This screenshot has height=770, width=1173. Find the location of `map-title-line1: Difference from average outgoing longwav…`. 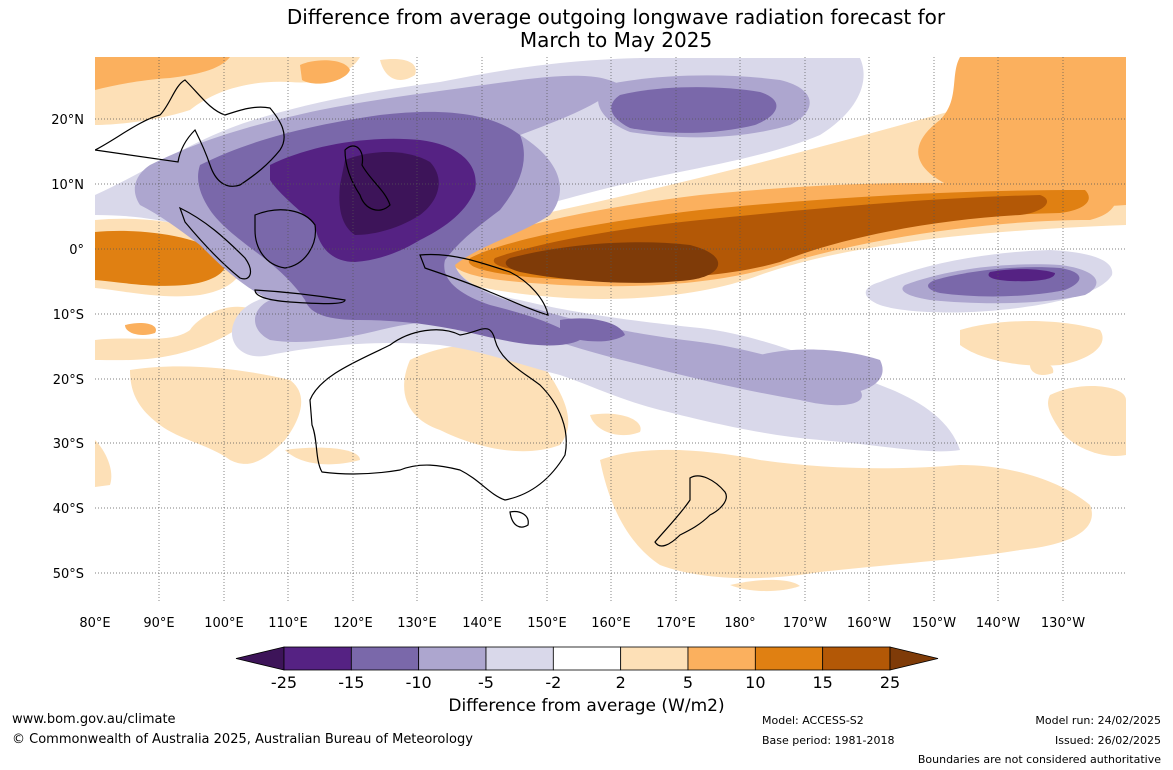

map-title-line1: Difference from average outgoing longwav… is located at coordinates (616, 17).